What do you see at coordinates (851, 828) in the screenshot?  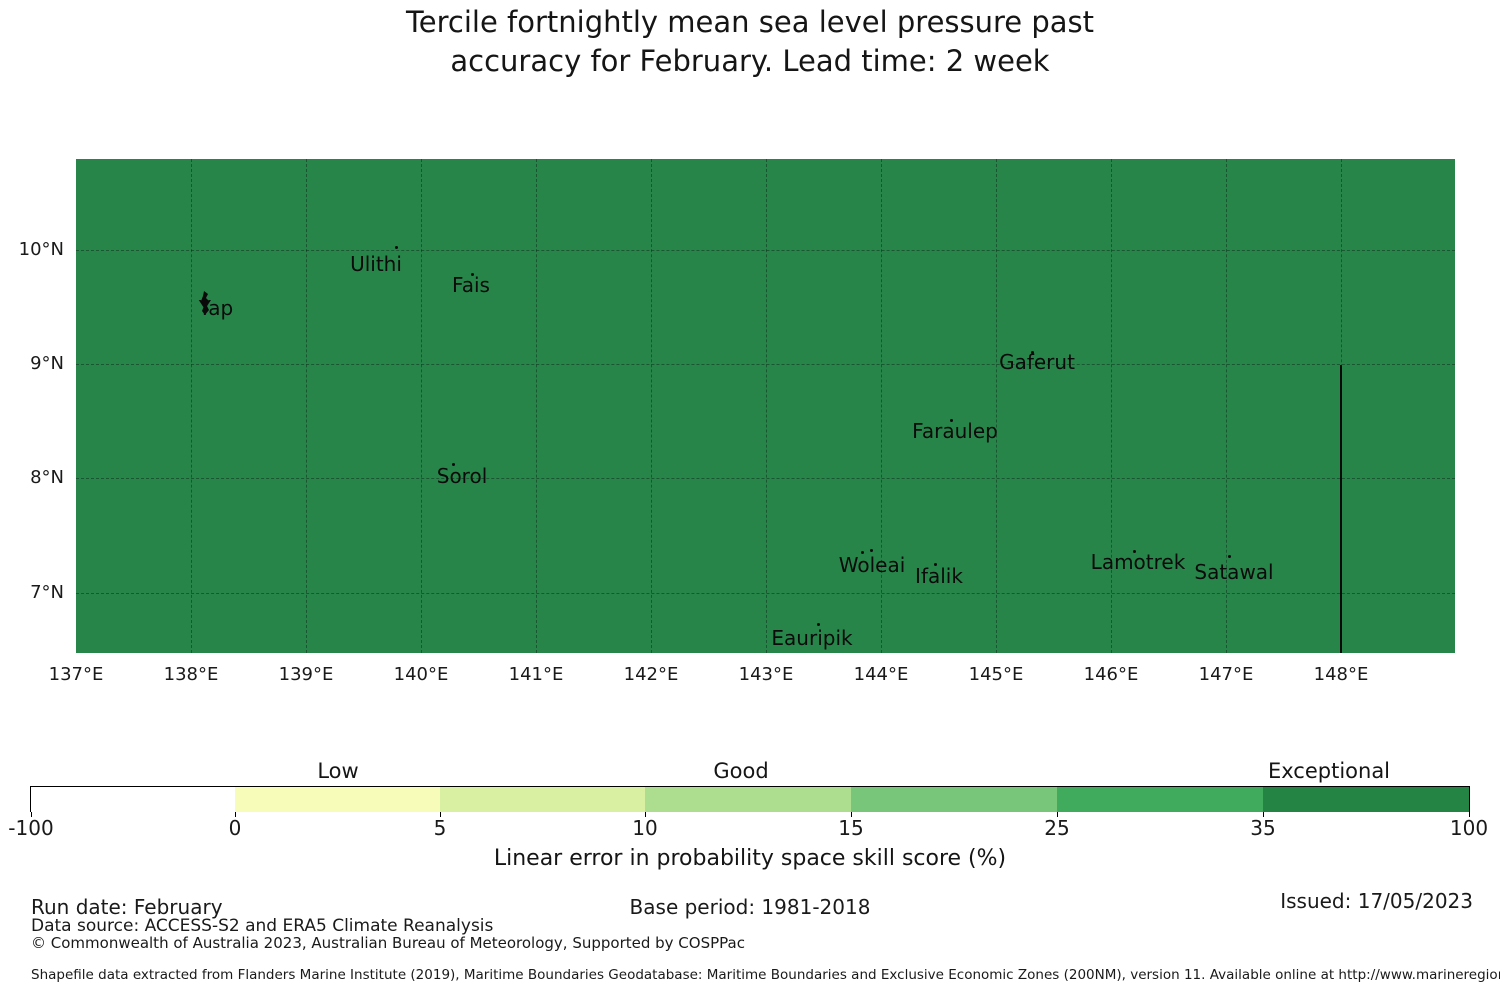 I see `colorbar-tick-label: 15` at bounding box center [851, 828].